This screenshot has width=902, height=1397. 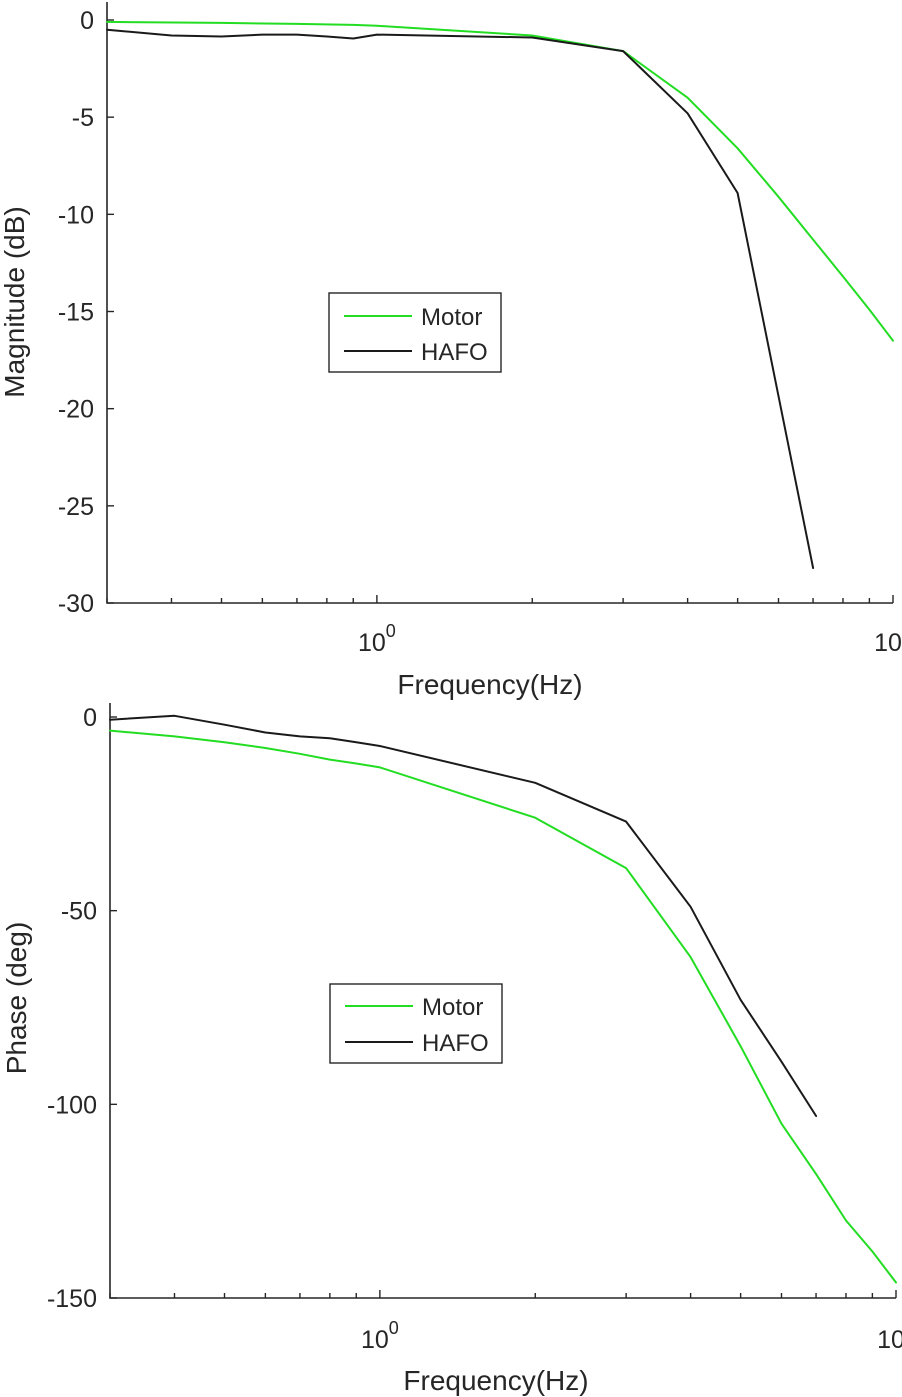 I want to click on magnitude-y-tick-label: -5, so click(x=83, y=118).